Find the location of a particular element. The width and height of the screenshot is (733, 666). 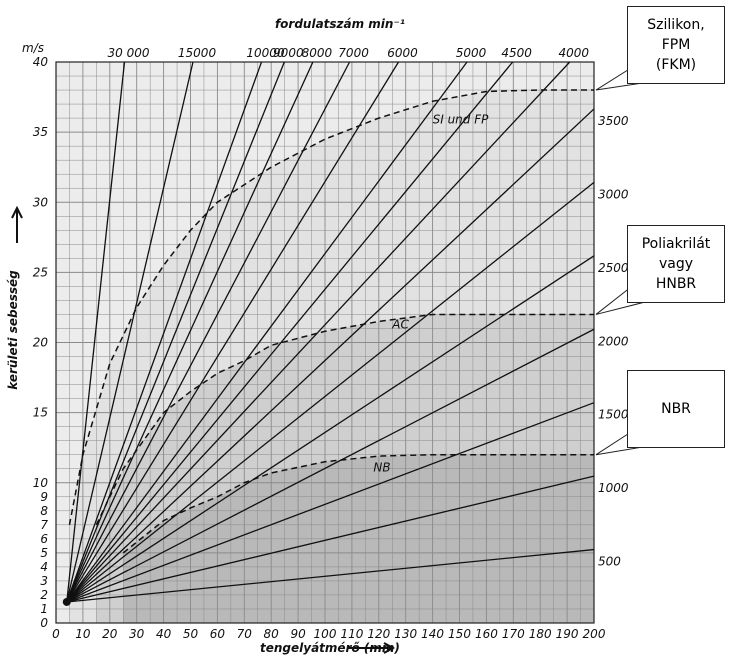

y-tick-label: 30 is located at coordinates (41, 202).